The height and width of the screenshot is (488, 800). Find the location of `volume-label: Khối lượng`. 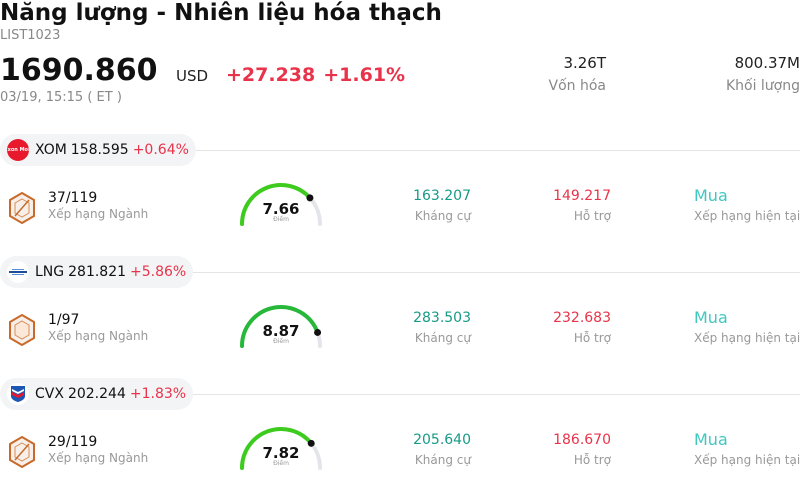

volume-label: Khối lượng is located at coordinates (762, 86).